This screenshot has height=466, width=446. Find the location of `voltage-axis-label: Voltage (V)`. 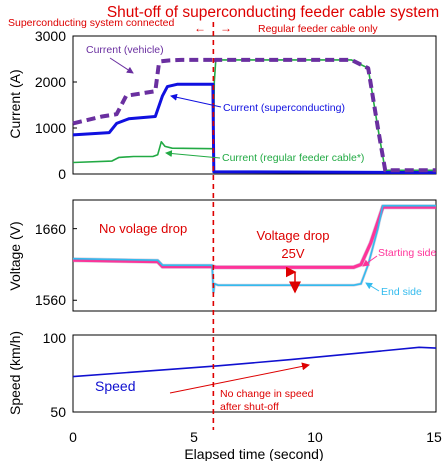

voltage-axis-label: Voltage (V) is located at coordinates (15, 255).